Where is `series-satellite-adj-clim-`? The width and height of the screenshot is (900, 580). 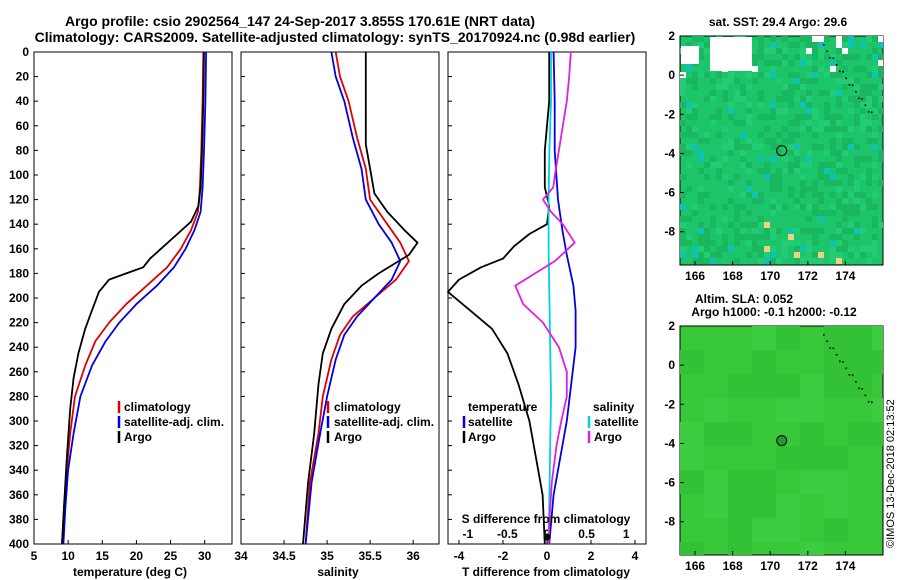
series-satellite-adj-clim- is located at coordinates (134, 298).